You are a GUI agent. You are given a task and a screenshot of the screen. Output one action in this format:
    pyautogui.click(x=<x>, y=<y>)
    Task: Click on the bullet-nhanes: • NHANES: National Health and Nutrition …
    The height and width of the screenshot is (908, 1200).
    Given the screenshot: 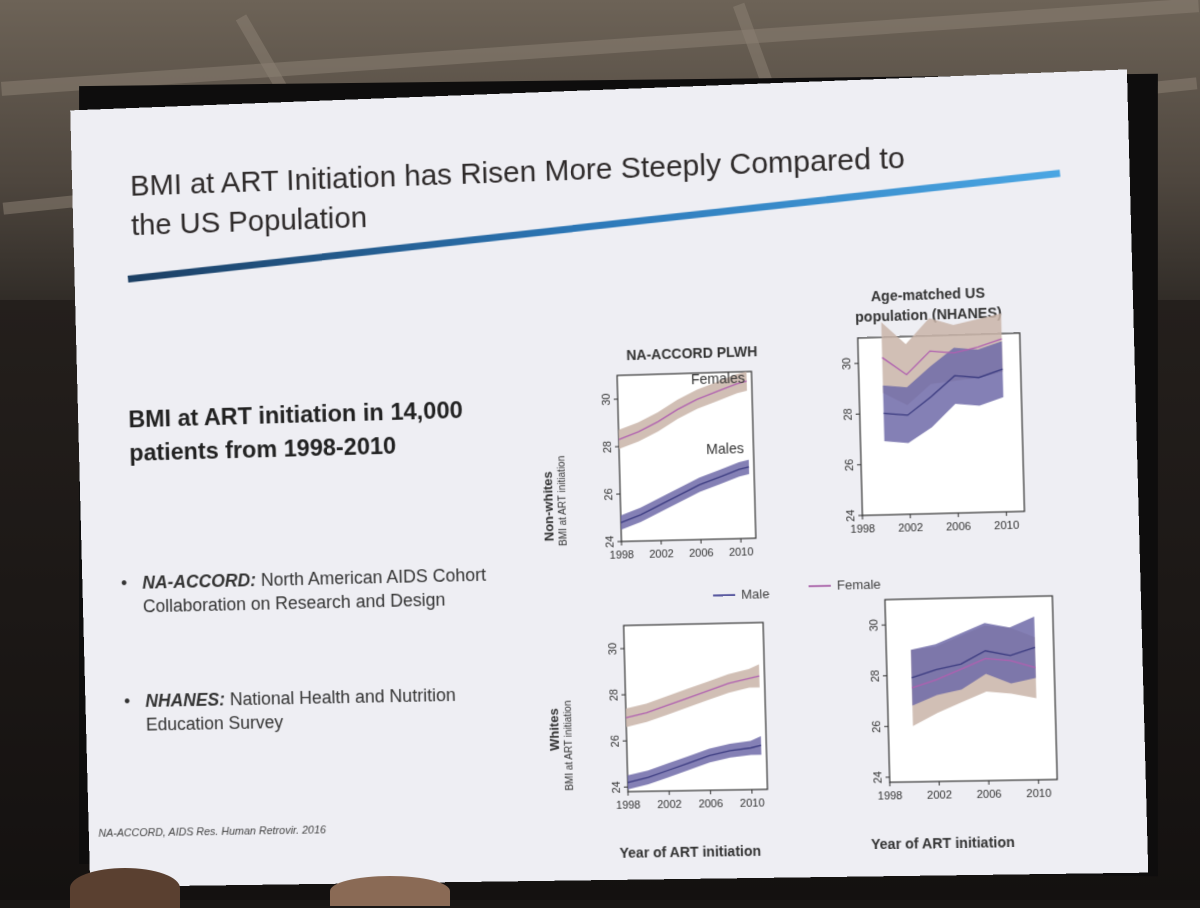 What is the action you would take?
    pyautogui.click(x=310, y=709)
    